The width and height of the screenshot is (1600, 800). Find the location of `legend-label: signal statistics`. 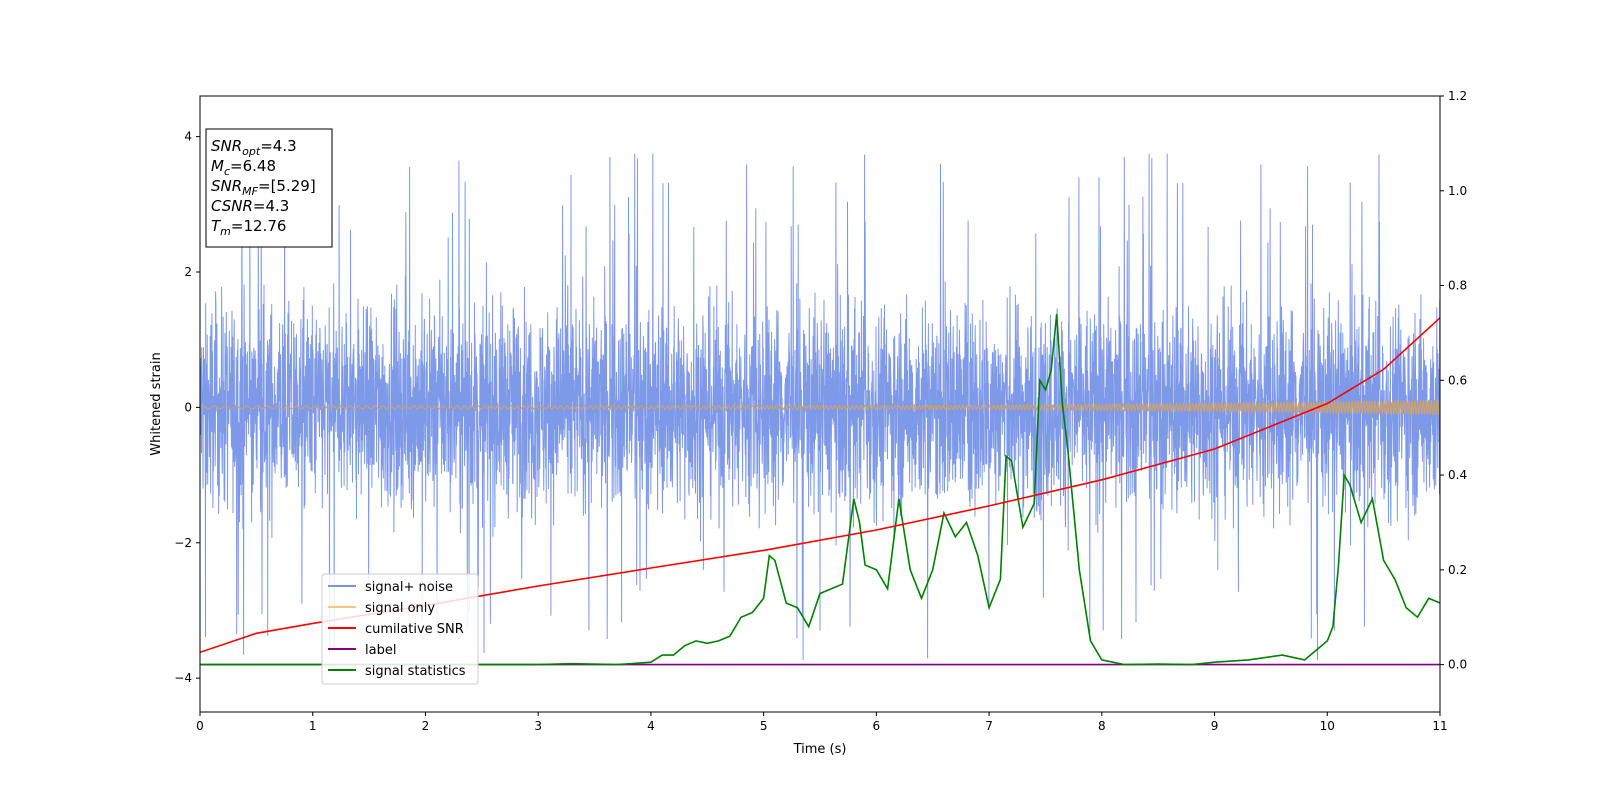

legend-label: signal statistics is located at coordinates (415, 671).